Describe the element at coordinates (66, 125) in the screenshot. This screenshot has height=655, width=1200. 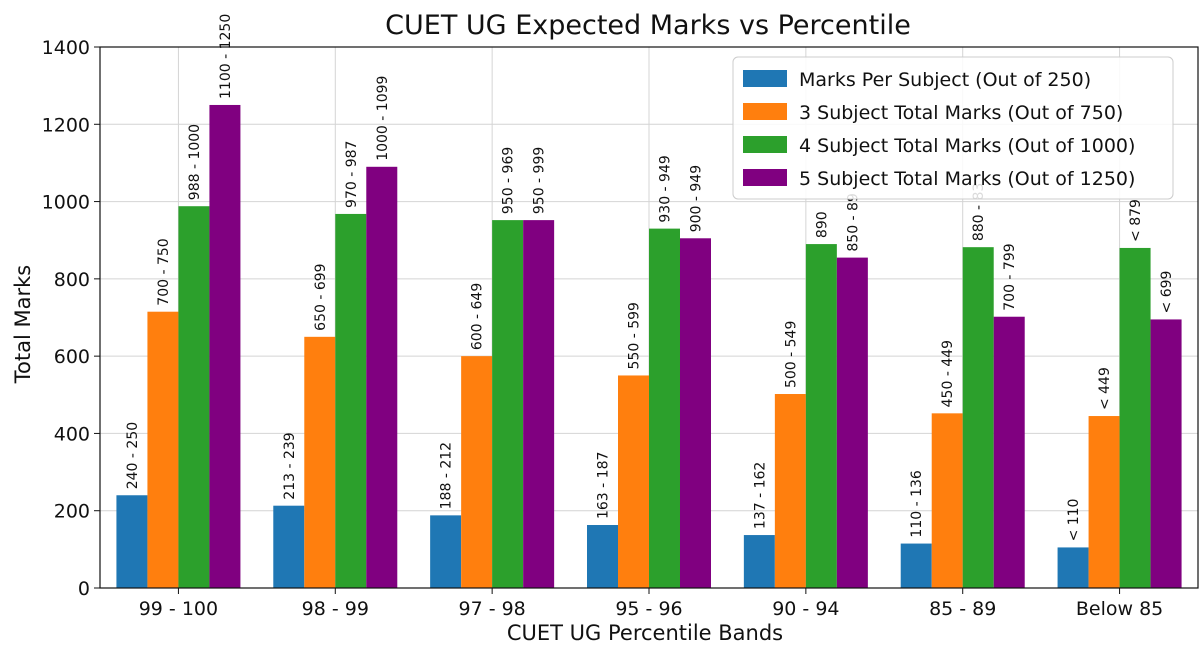
I see `y-tick-label: 1200` at that location.